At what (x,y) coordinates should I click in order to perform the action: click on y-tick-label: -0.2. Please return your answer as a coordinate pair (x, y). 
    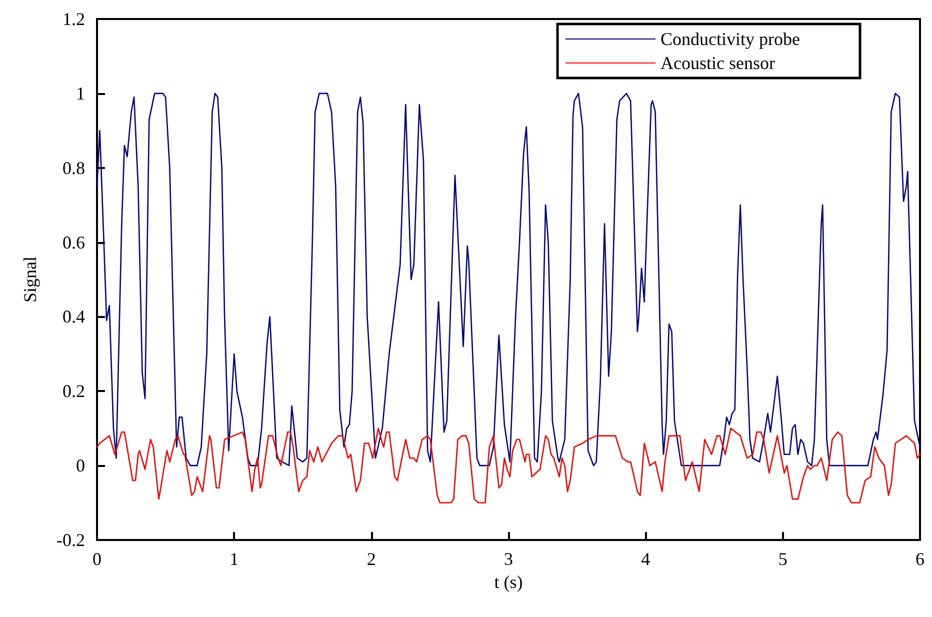
    Looking at the image, I should click on (70, 540).